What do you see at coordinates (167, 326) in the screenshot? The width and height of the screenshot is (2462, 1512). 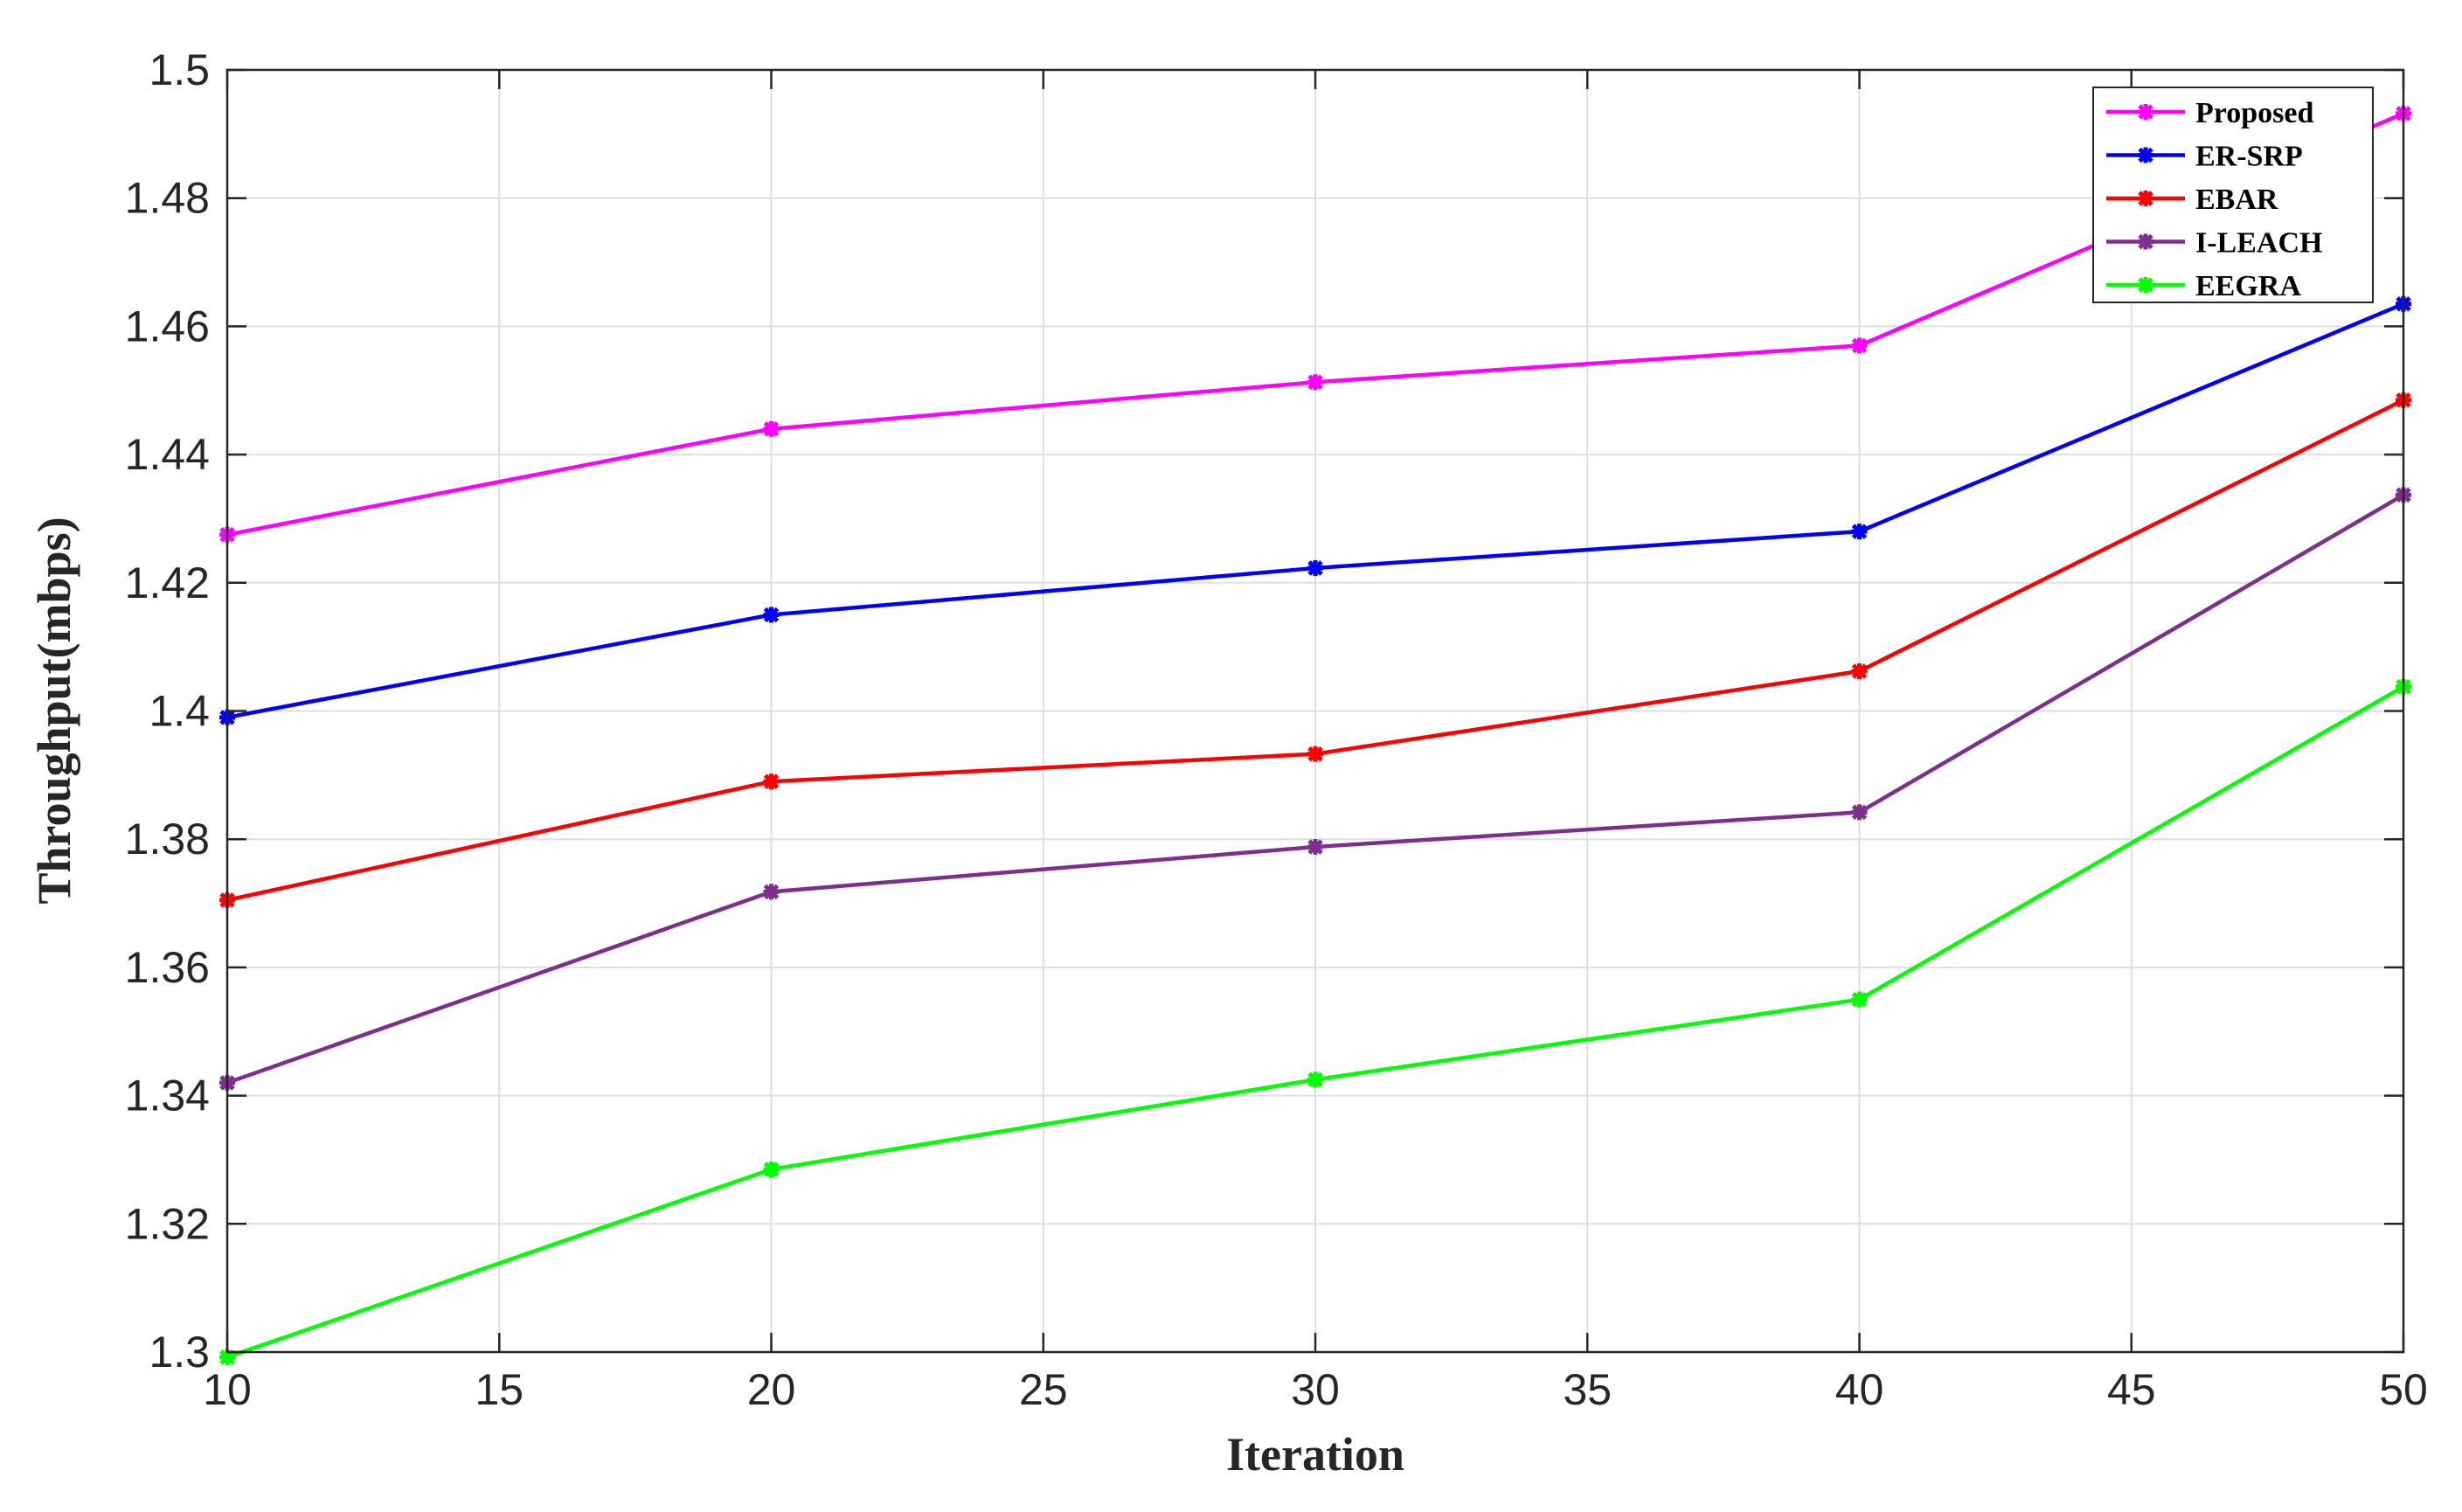 I see `y-tick-label: 1.46` at bounding box center [167, 326].